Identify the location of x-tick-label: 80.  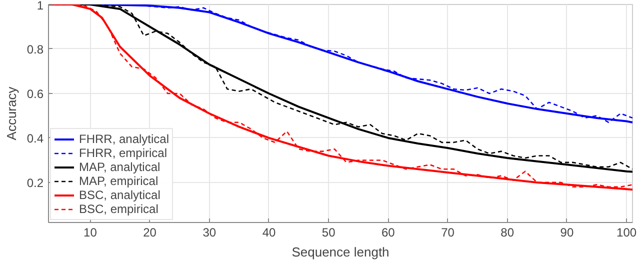
(507, 233).